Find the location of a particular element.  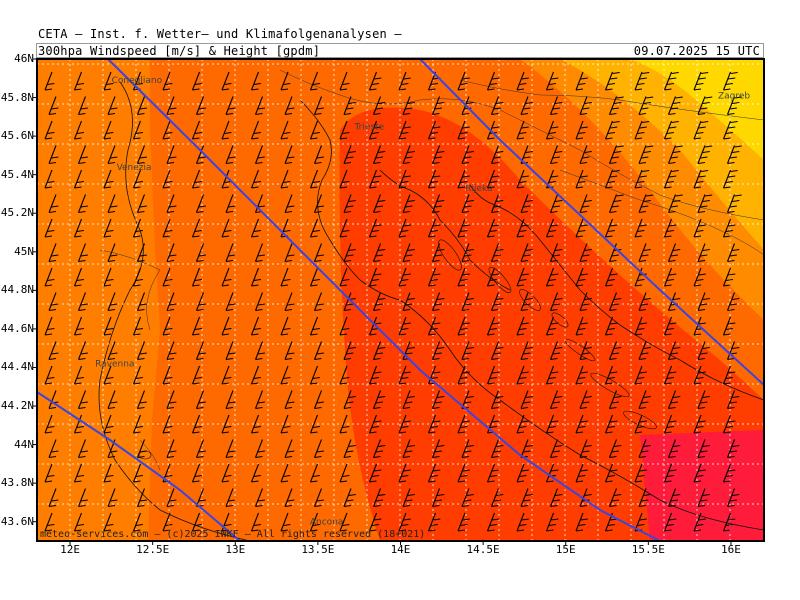

latitude-label: 43.6N is located at coordinates (17, 521).